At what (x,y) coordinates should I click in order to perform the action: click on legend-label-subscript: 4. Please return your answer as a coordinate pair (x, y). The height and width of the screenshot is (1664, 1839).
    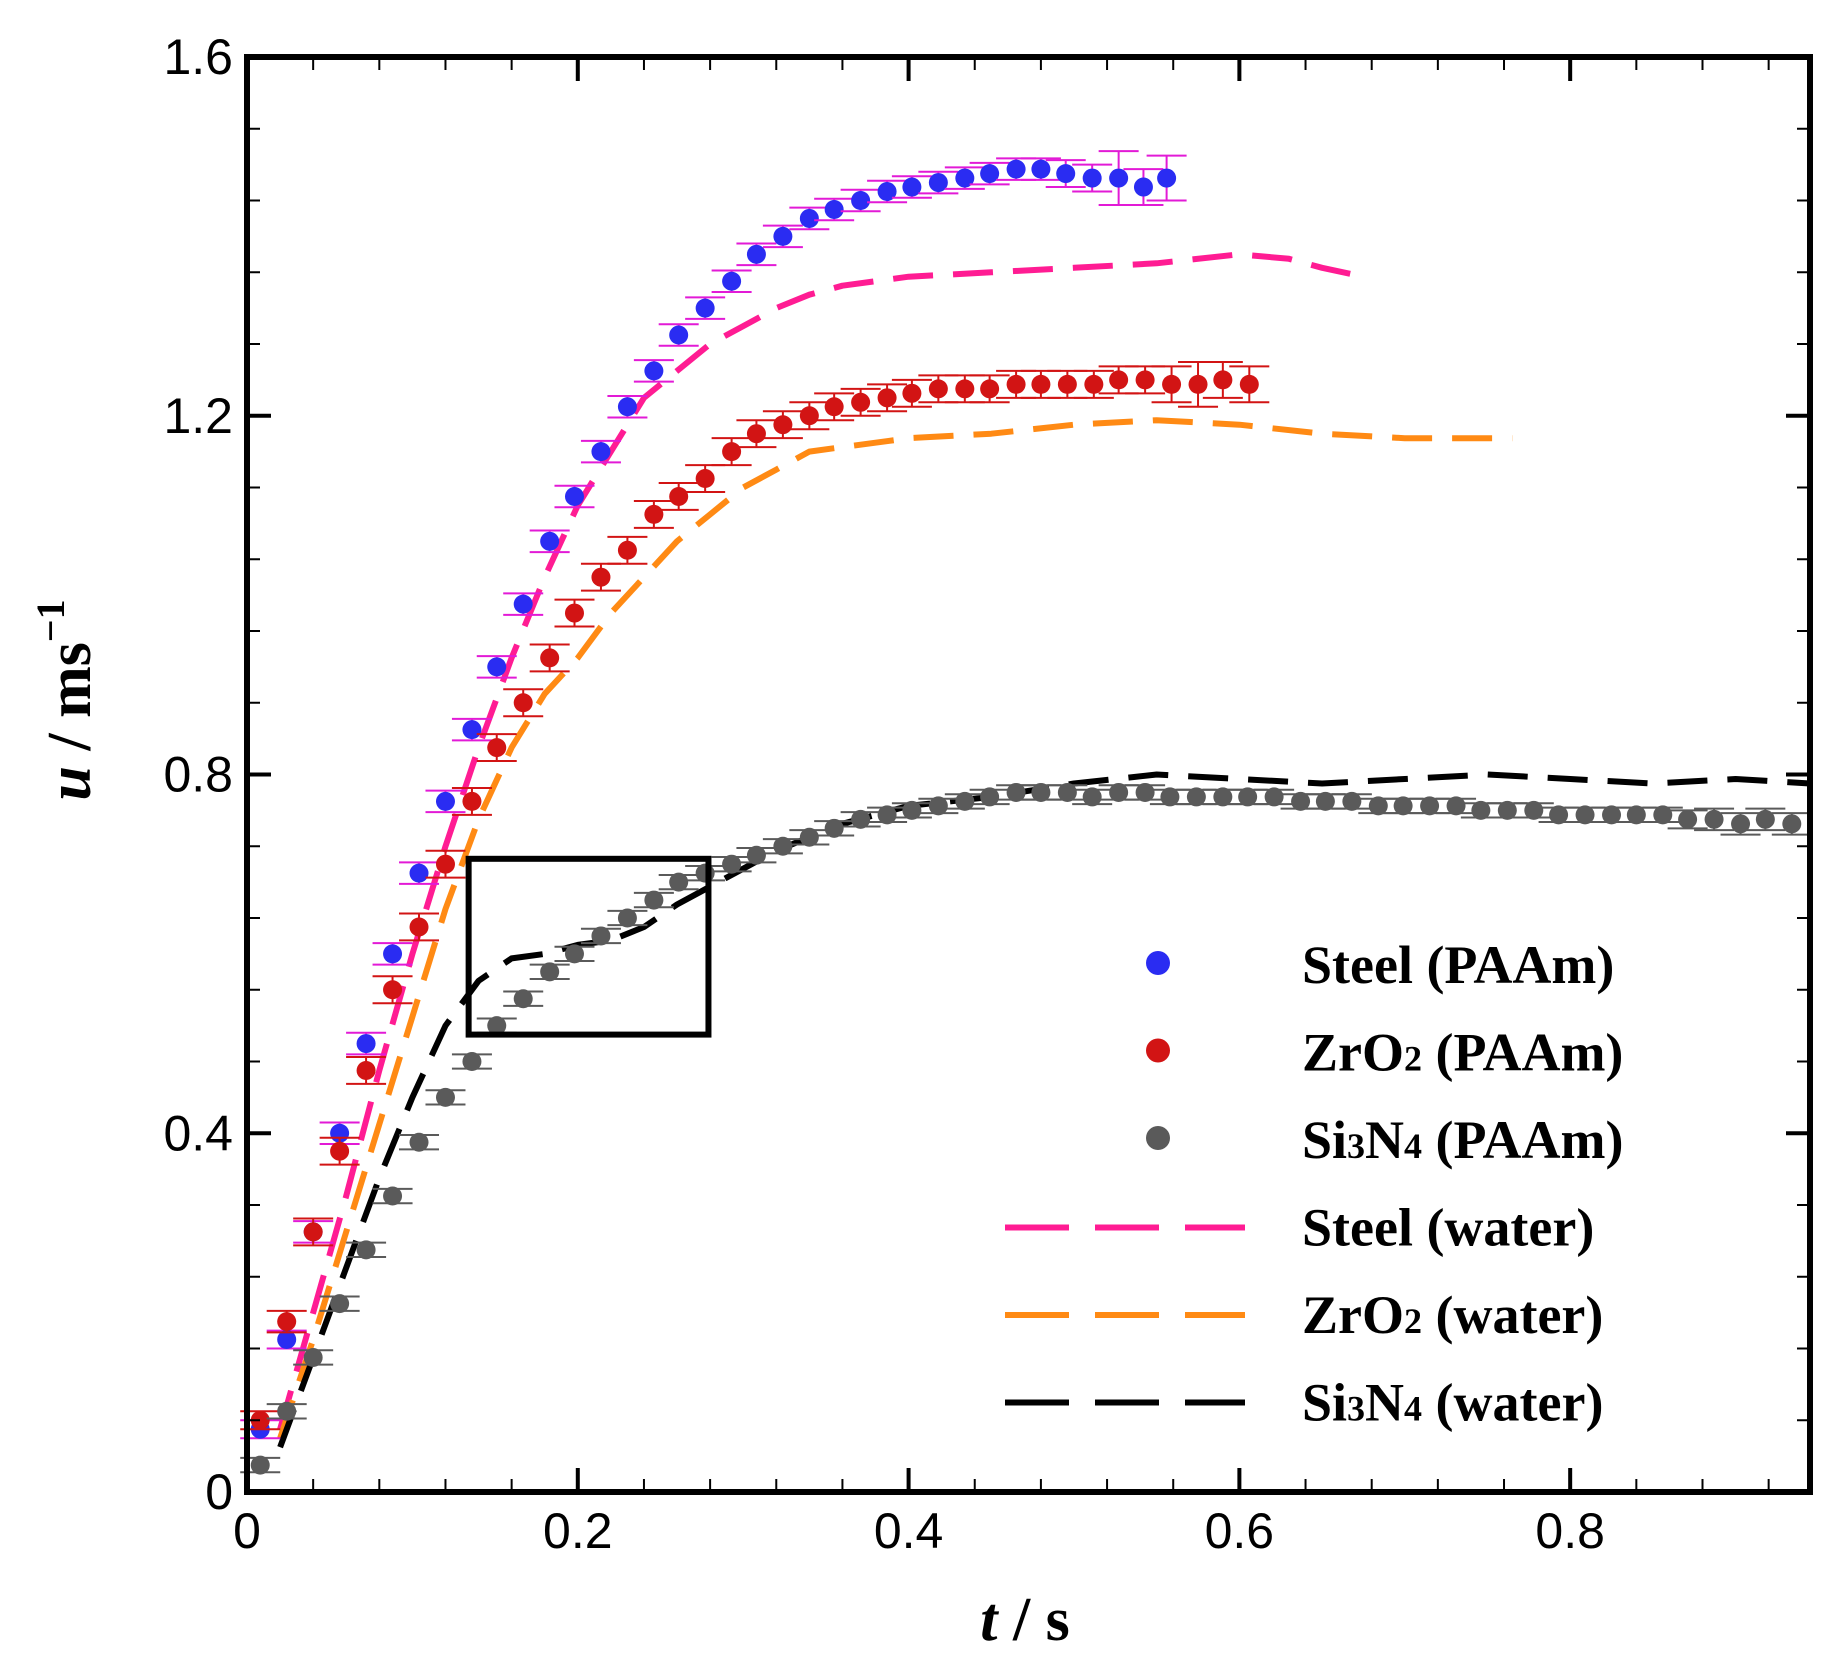
    Looking at the image, I should click on (1413, 1409).